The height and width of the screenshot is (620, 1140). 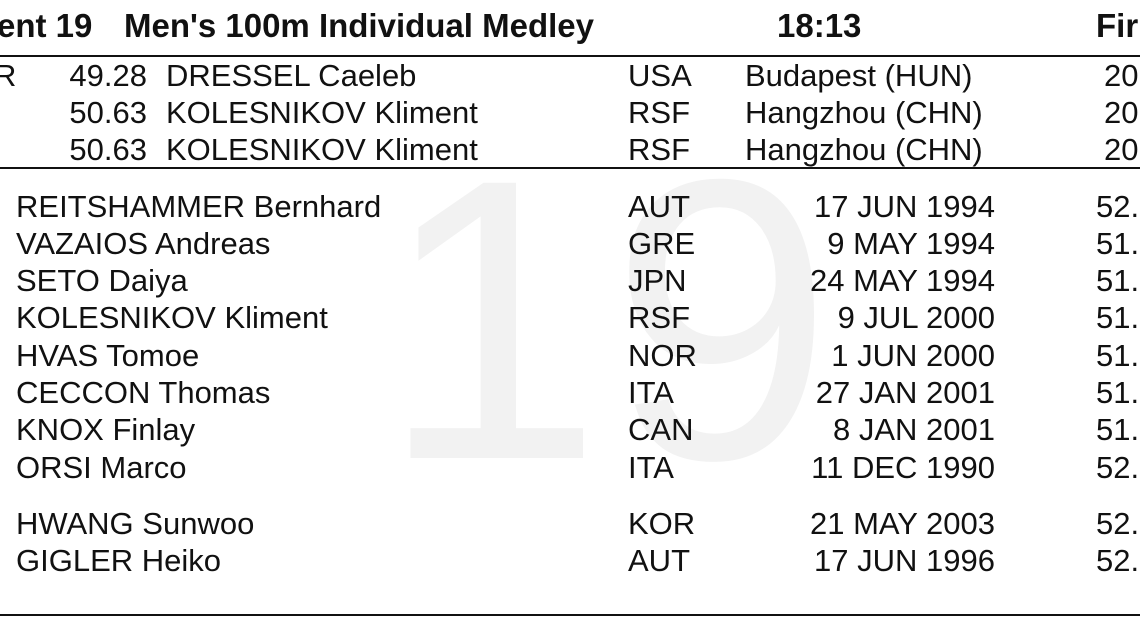 What do you see at coordinates (143, 243) in the screenshot?
I see `swimmer-name: VAZAIOS Andreas` at bounding box center [143, 243].